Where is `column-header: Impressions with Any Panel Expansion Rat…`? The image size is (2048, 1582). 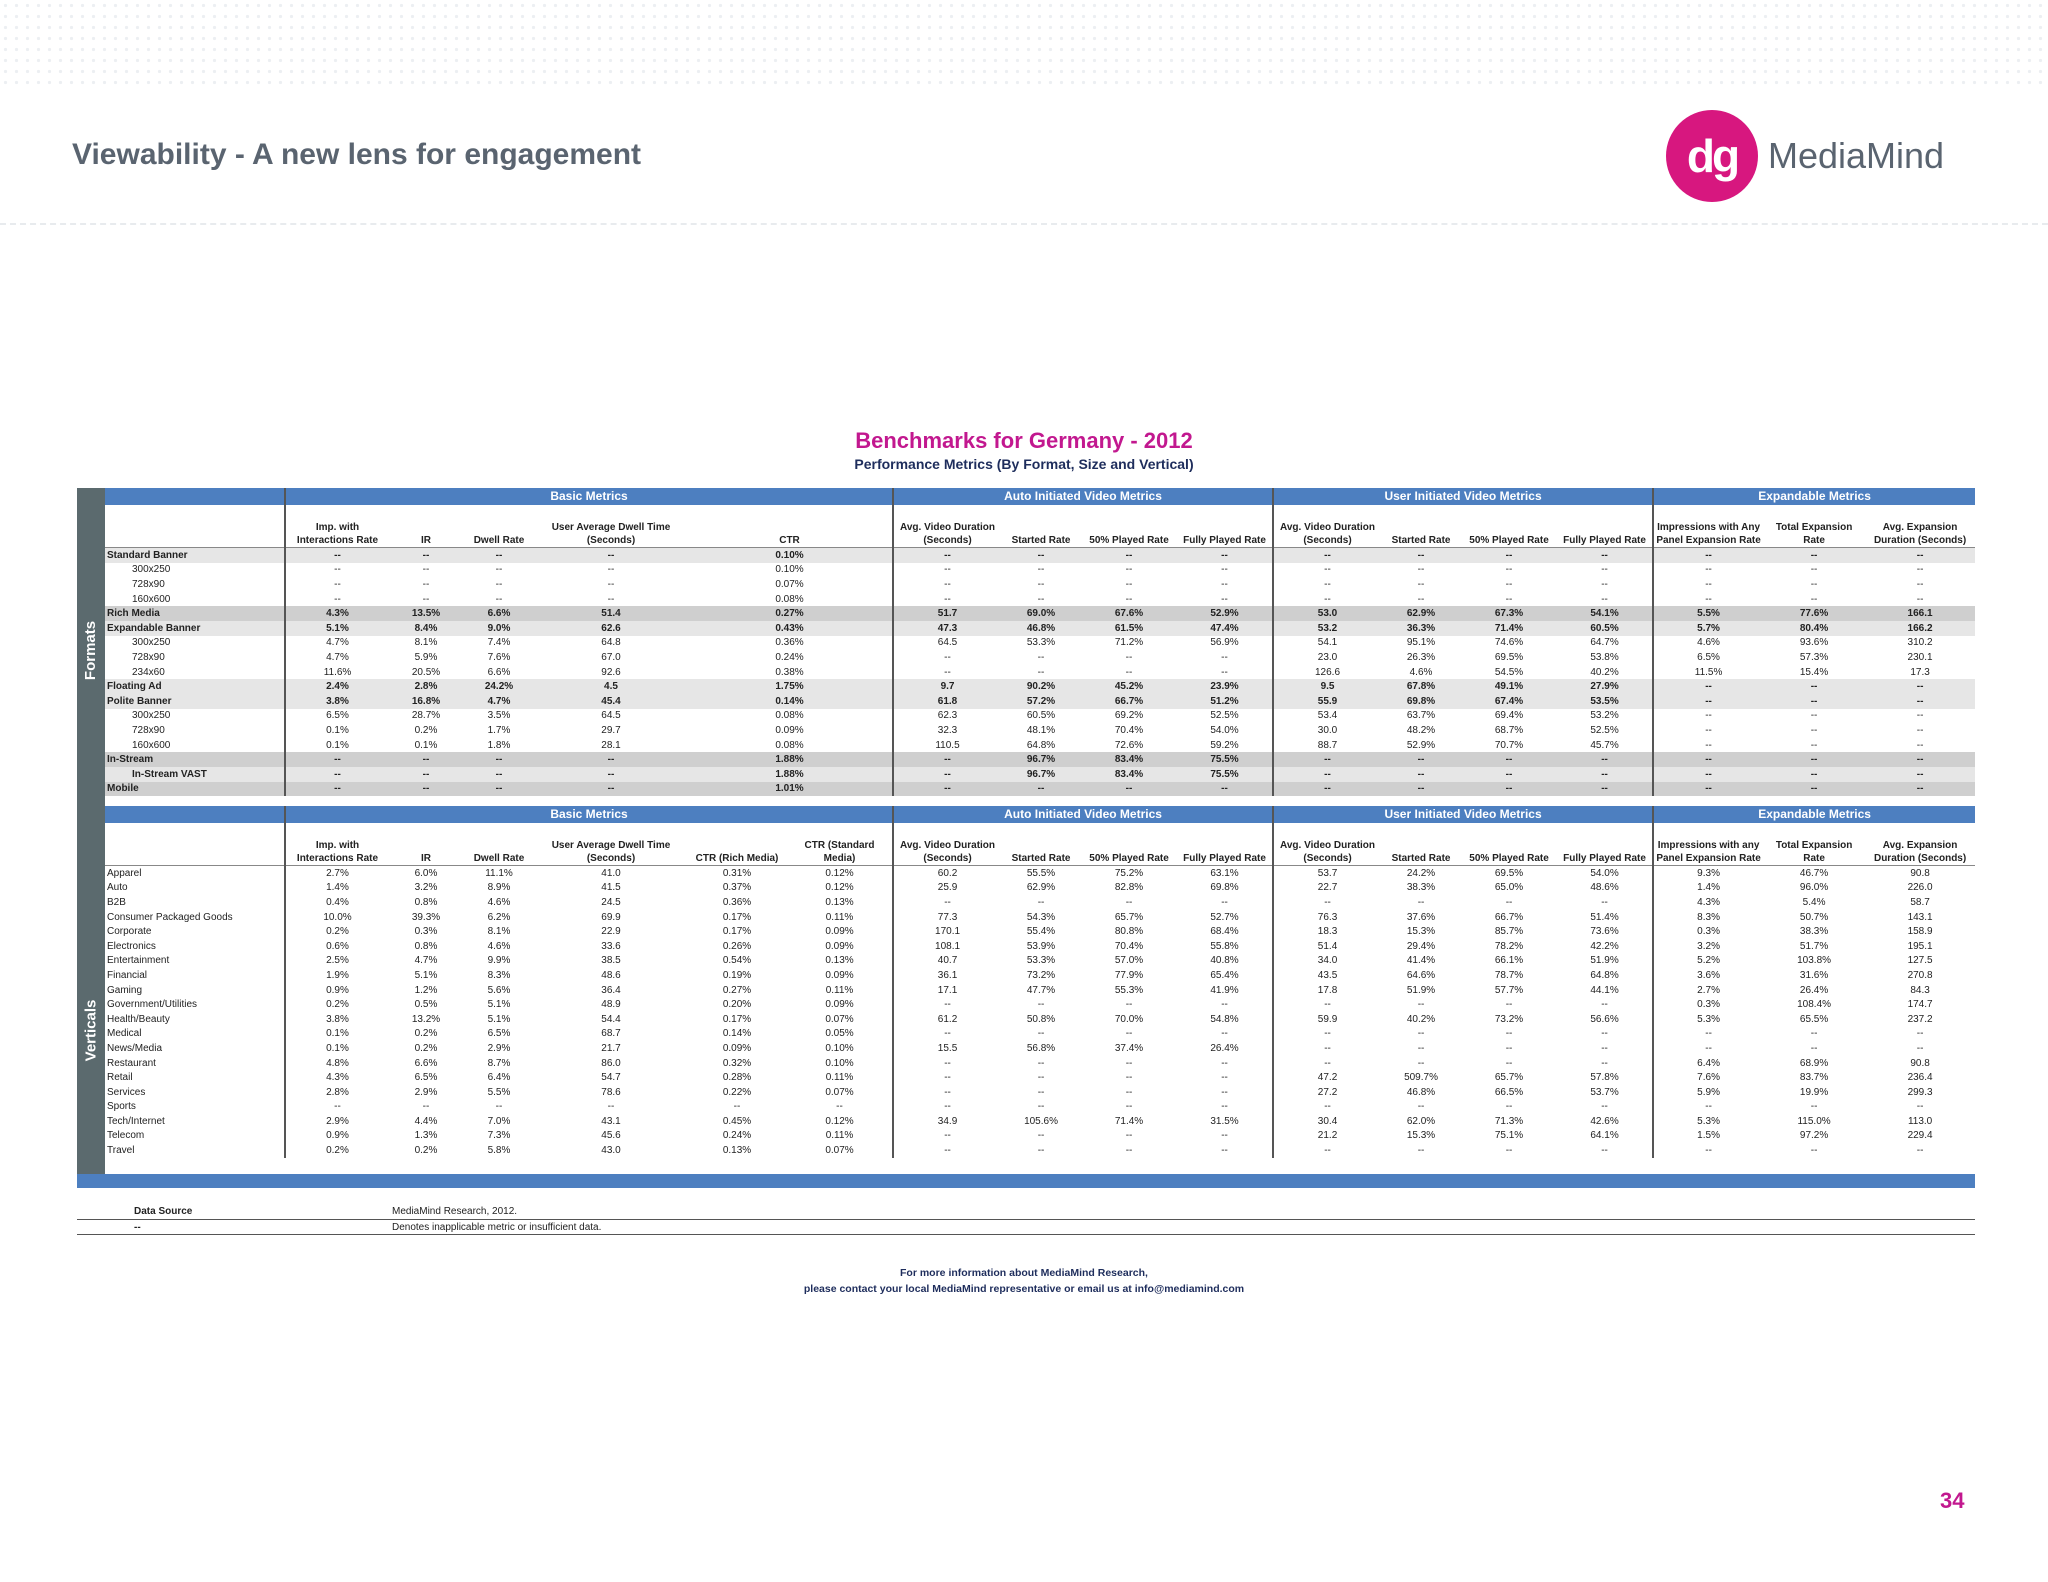 column-header: Impressions with Any Panel Expansion Rat… is located at coordinates (1708, 534).